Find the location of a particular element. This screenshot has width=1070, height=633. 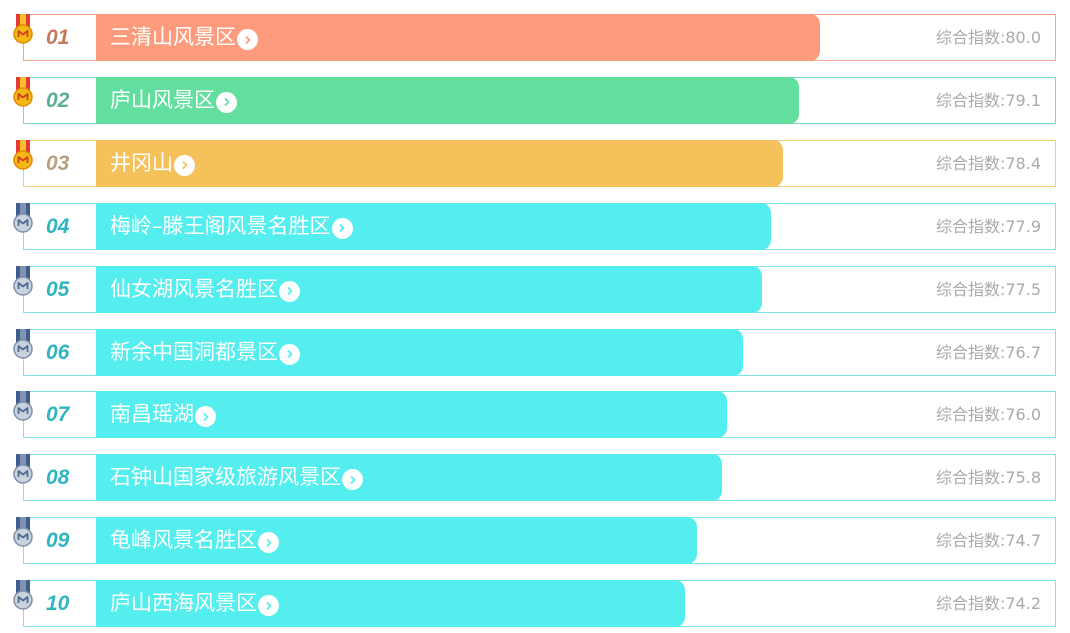

scenic-spot-name: 庐山风景区 is located at coordinates (162, 99).